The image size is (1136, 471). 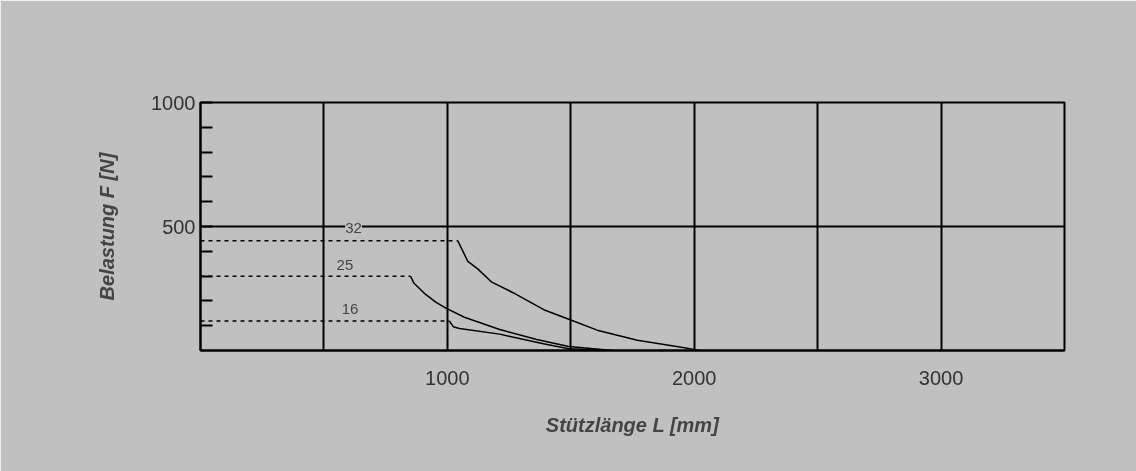 I want to click on x-tick-label: 3000, so click(x=941, y=377).